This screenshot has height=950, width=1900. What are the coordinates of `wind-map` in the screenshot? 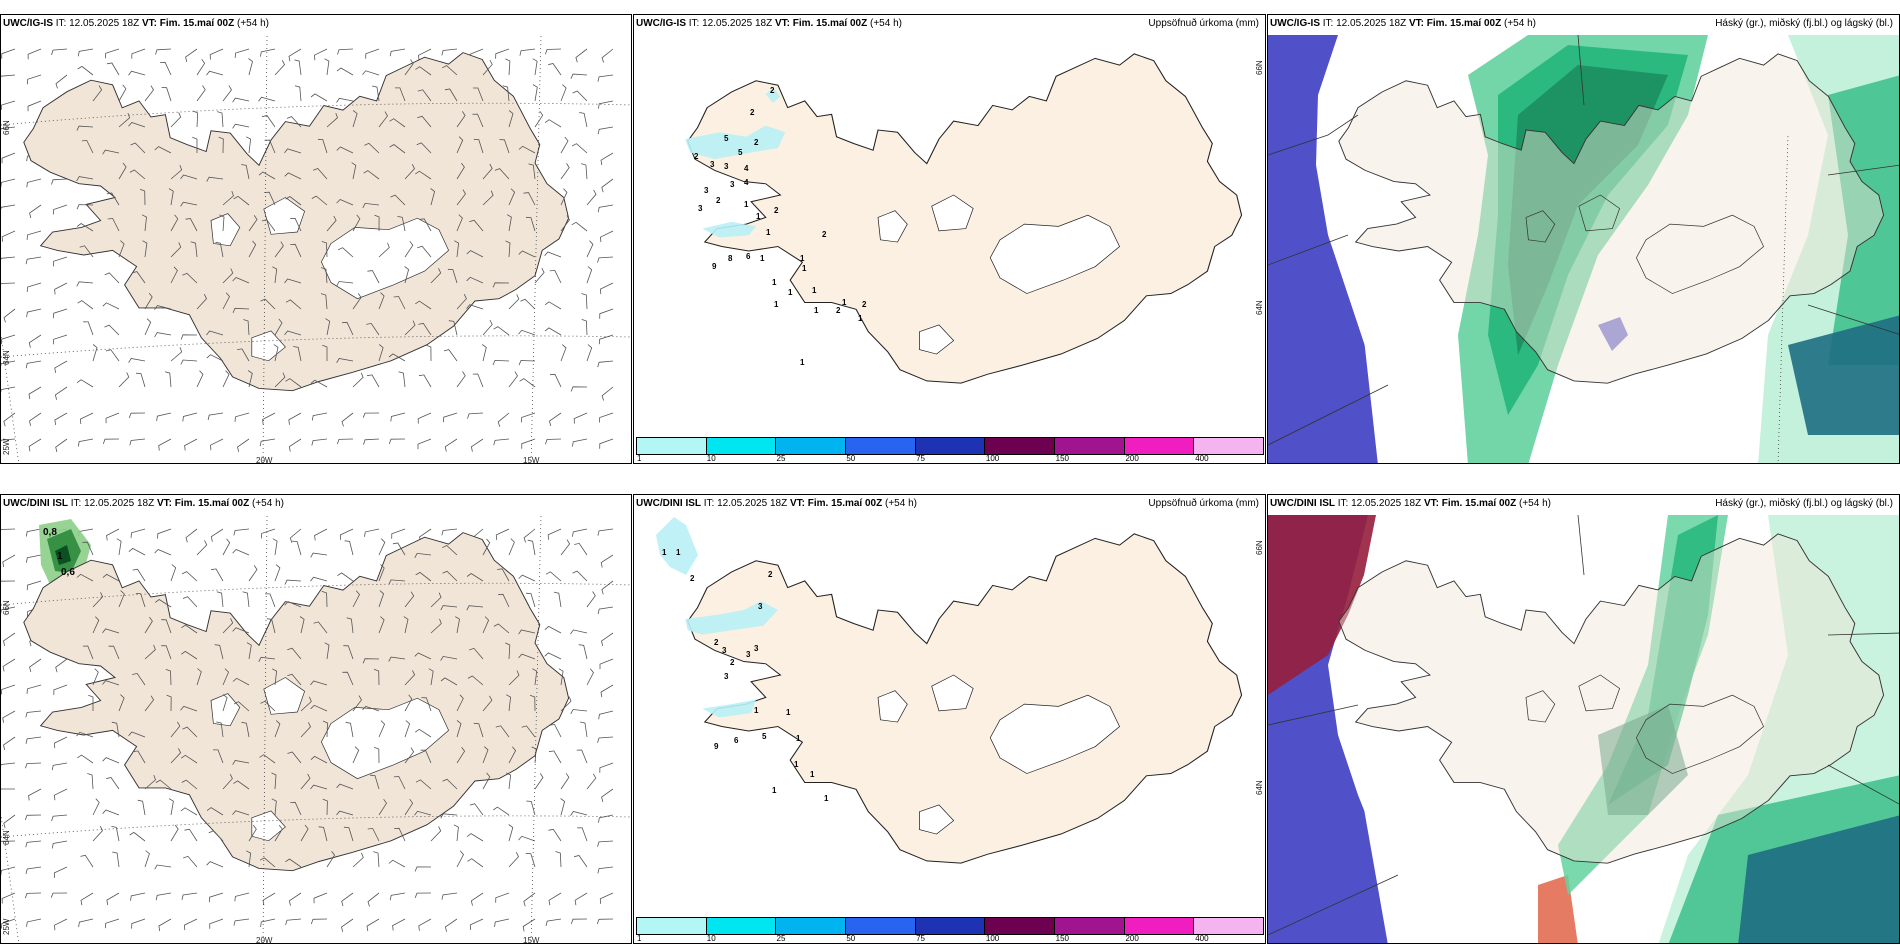 It's located at (316, 249).